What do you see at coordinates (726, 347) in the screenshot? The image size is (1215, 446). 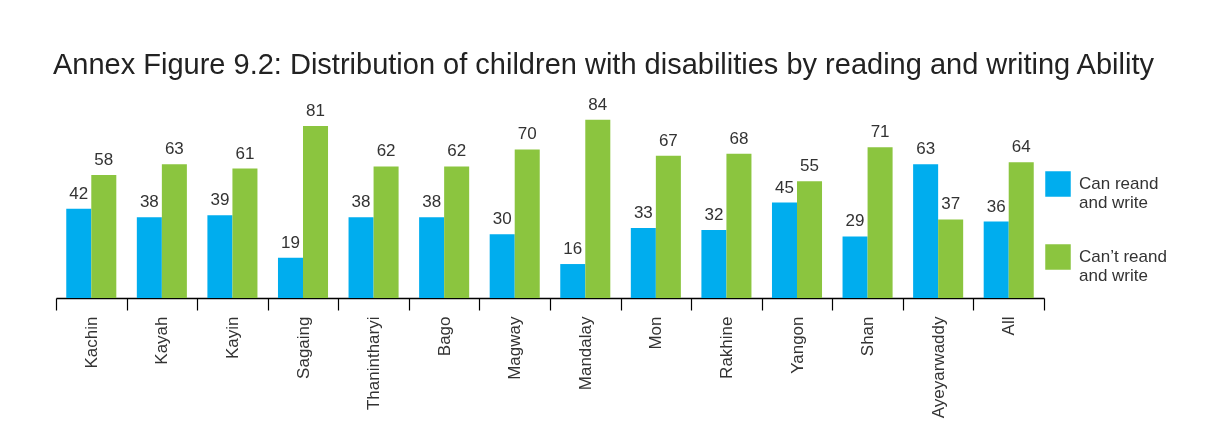 I see `x-tick-label: Rakhine` at bounding box center [726, 347].